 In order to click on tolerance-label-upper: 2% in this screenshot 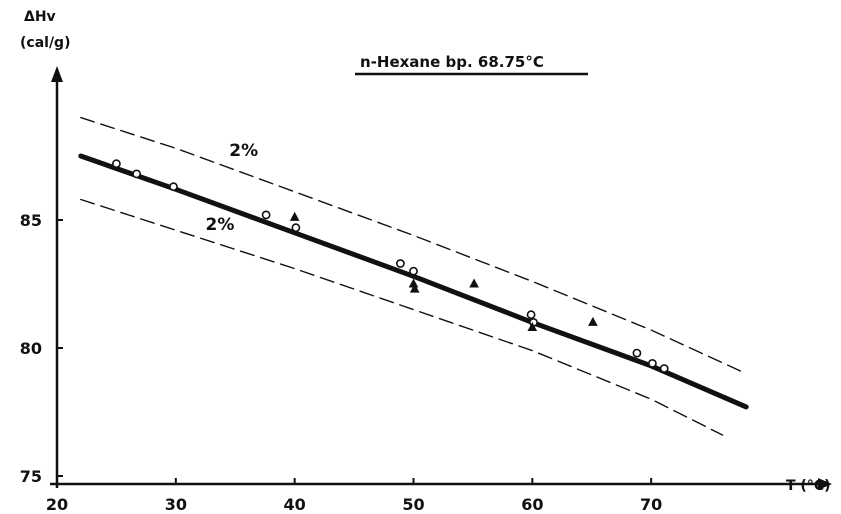, I will do `click(243, 151)`.